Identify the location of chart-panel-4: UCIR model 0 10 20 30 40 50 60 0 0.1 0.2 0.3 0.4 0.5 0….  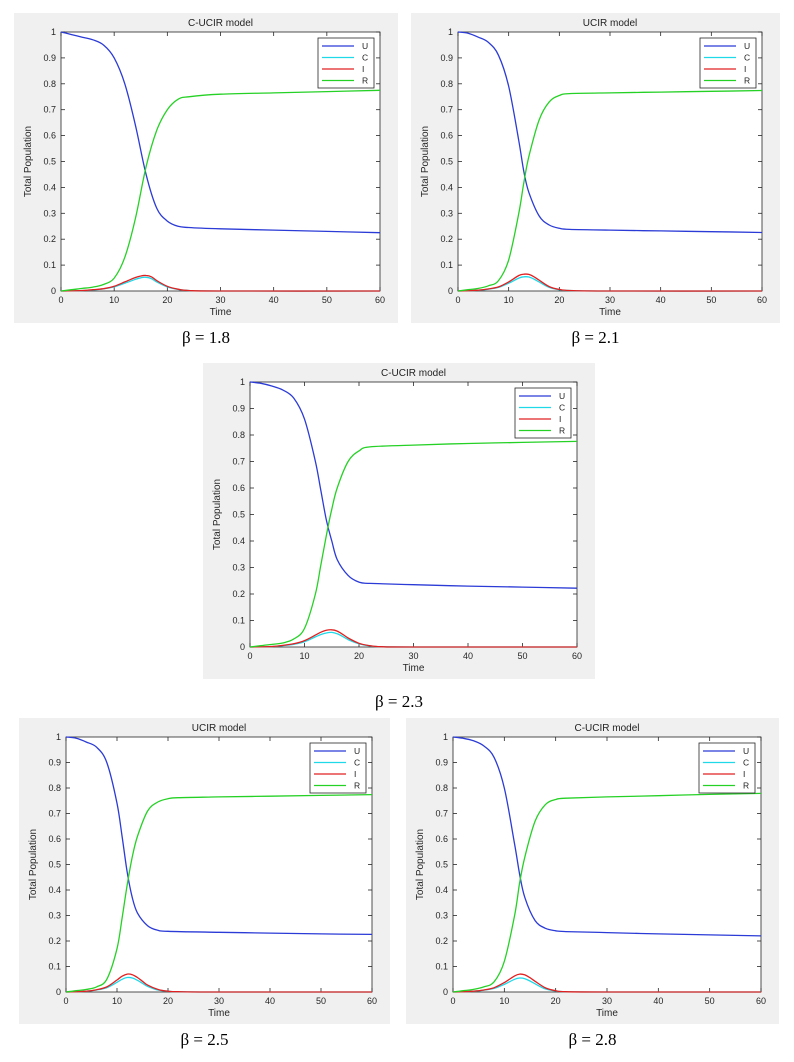
(204, 871).